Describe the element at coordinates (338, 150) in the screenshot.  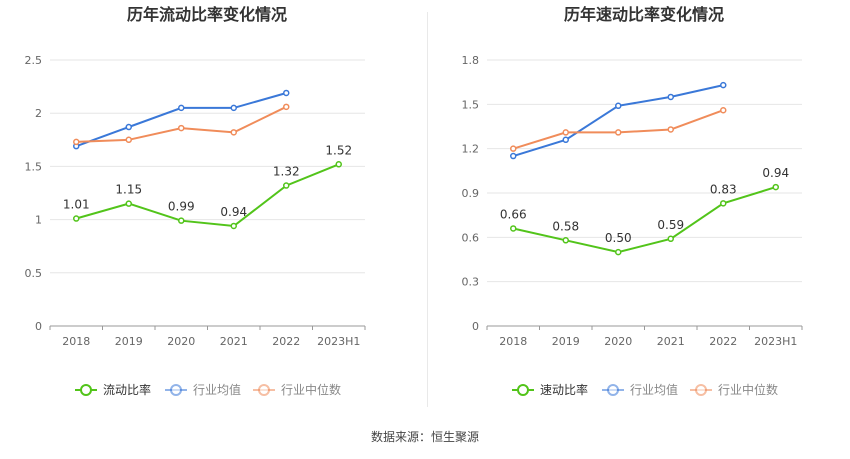
I see `data-label: 1.52` at that location.